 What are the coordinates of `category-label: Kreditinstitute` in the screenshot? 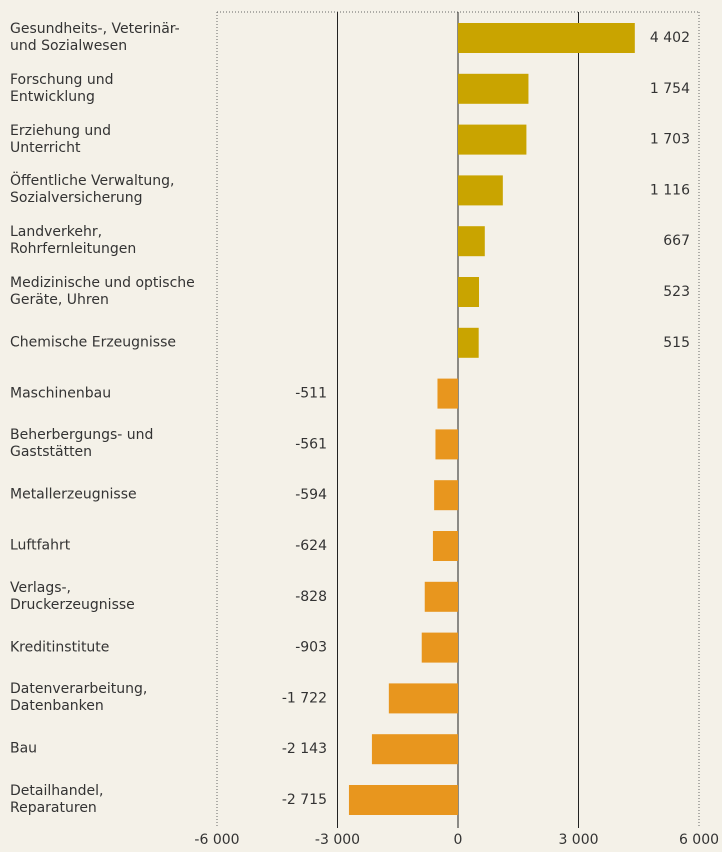 It's located at (60, 647).